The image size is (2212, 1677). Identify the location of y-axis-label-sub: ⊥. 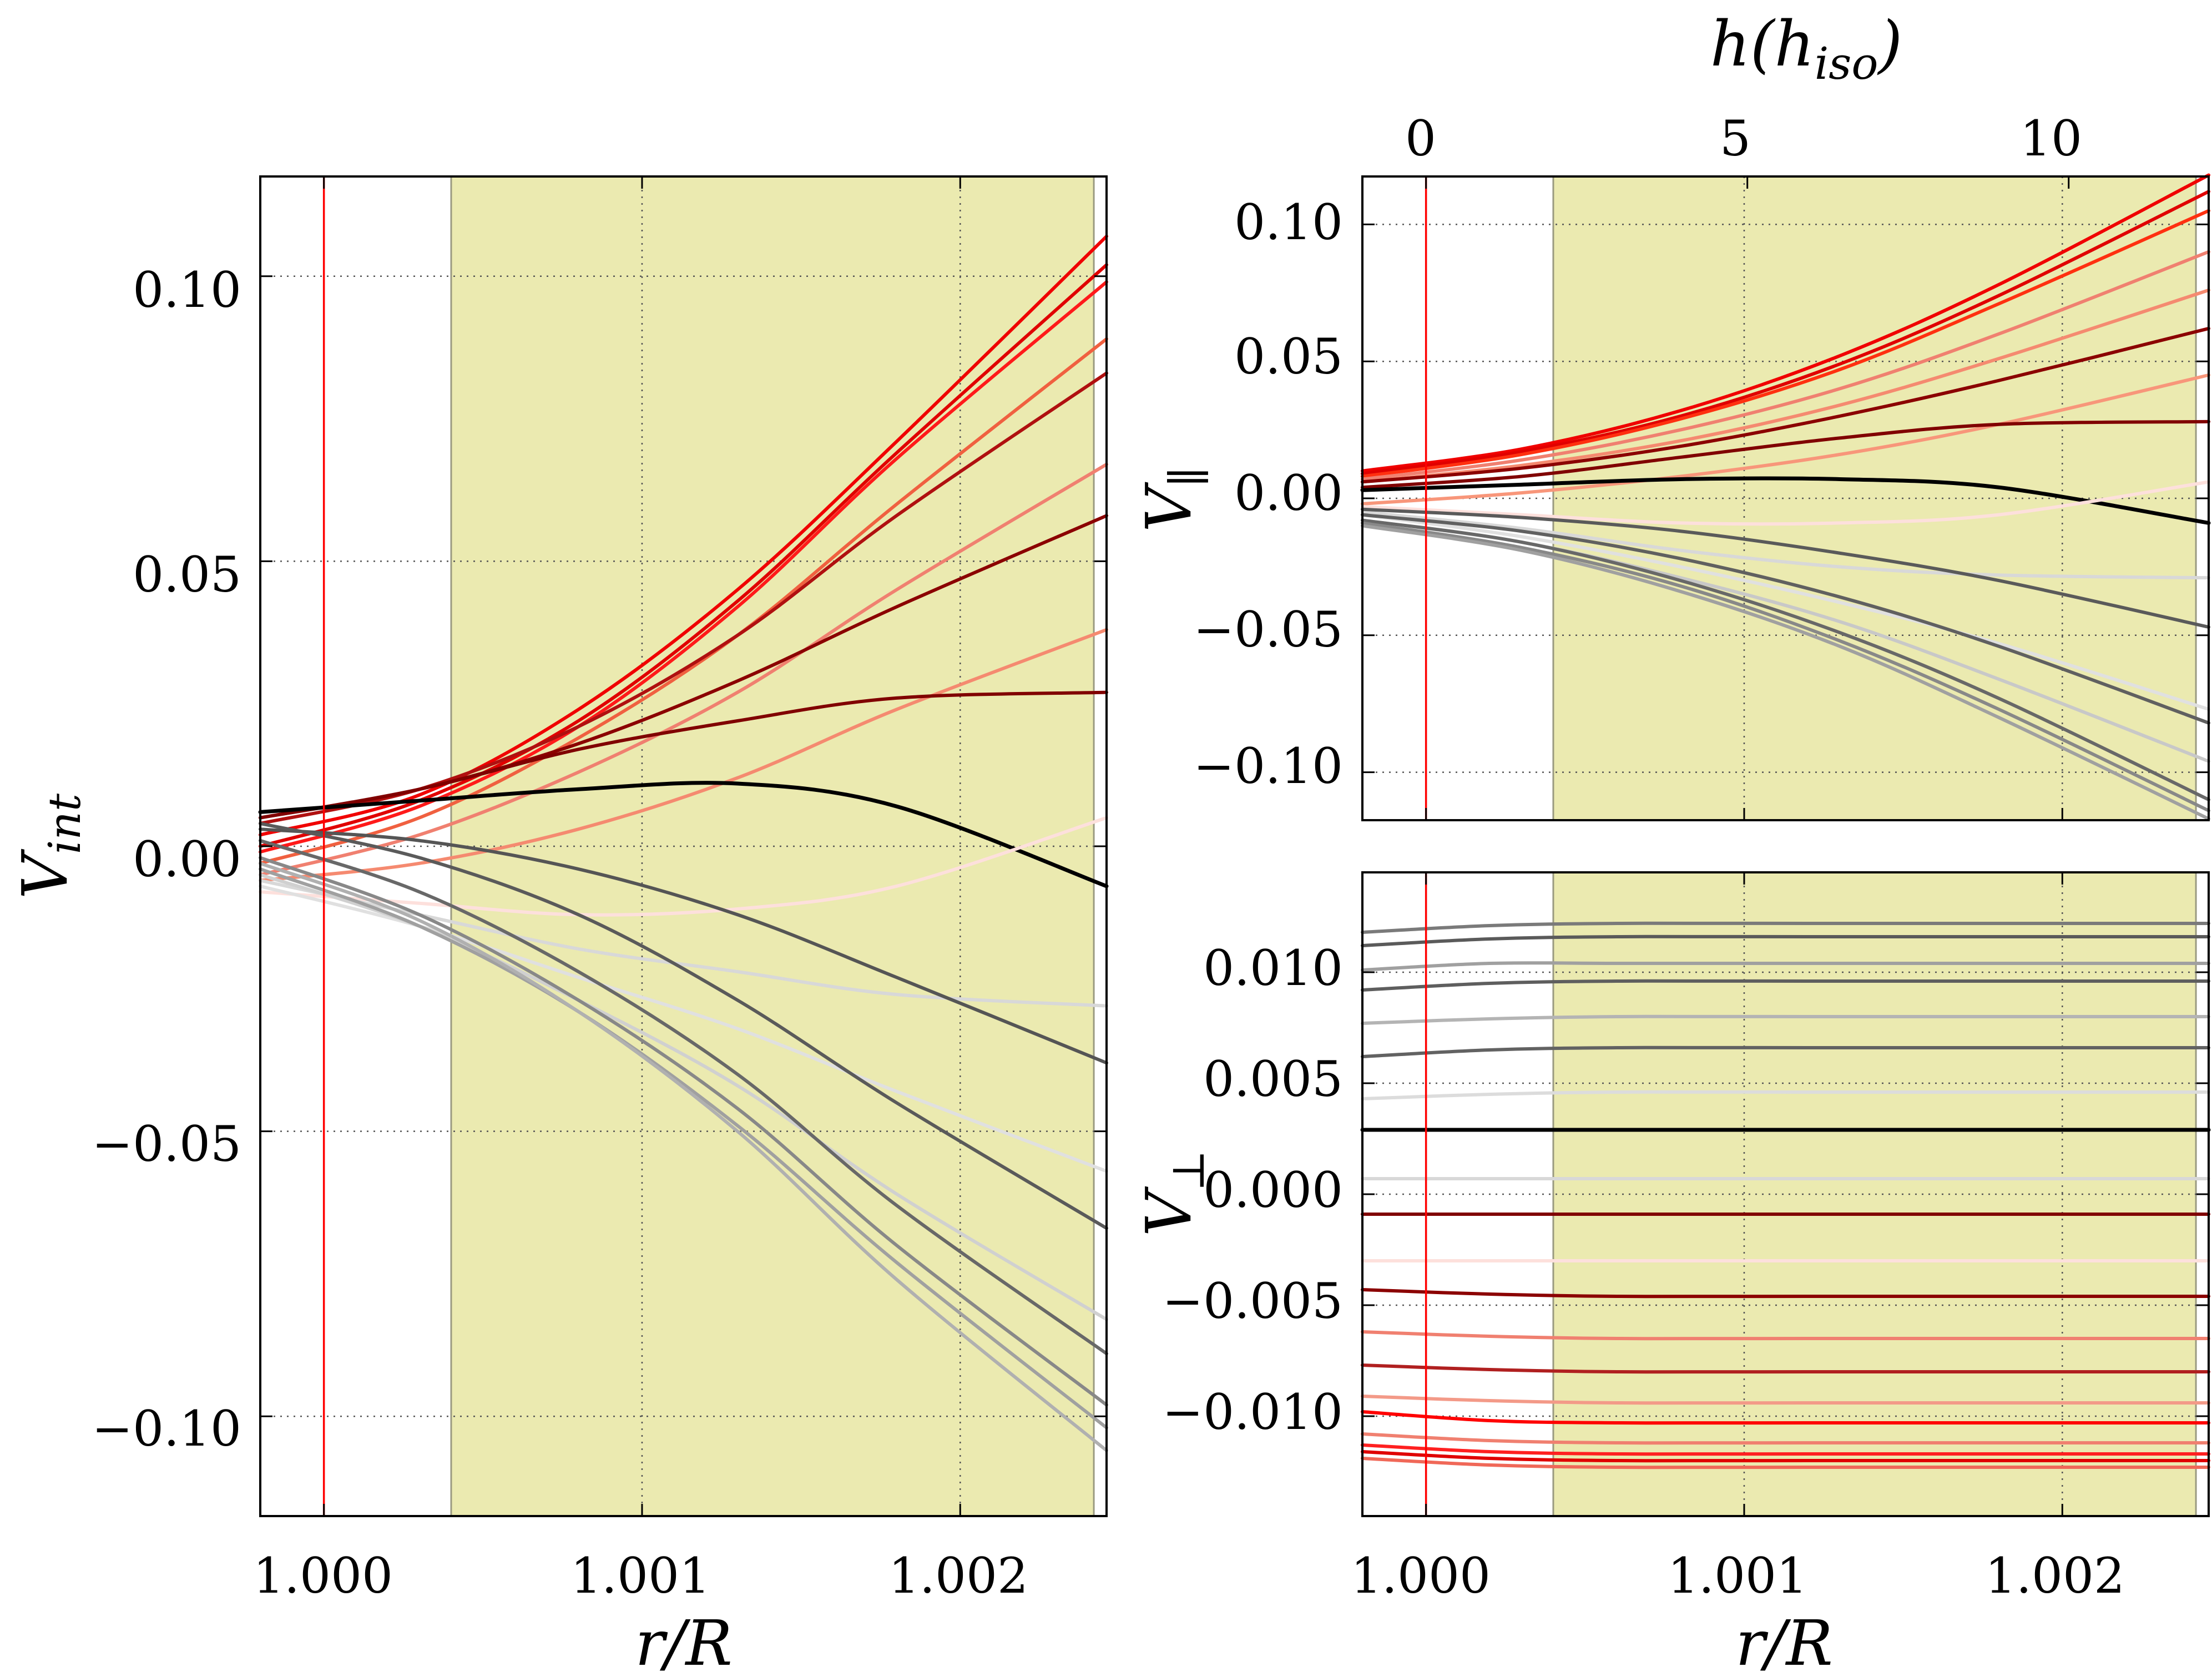
(1188, 1171).